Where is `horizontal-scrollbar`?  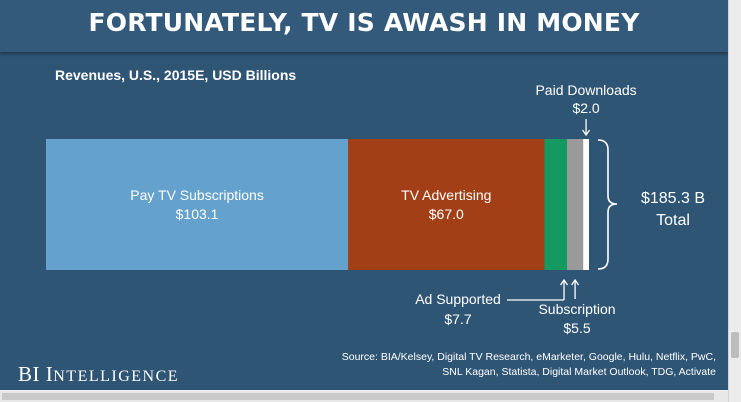
horizontal-scrollbar is located at coordinates (364, 396).